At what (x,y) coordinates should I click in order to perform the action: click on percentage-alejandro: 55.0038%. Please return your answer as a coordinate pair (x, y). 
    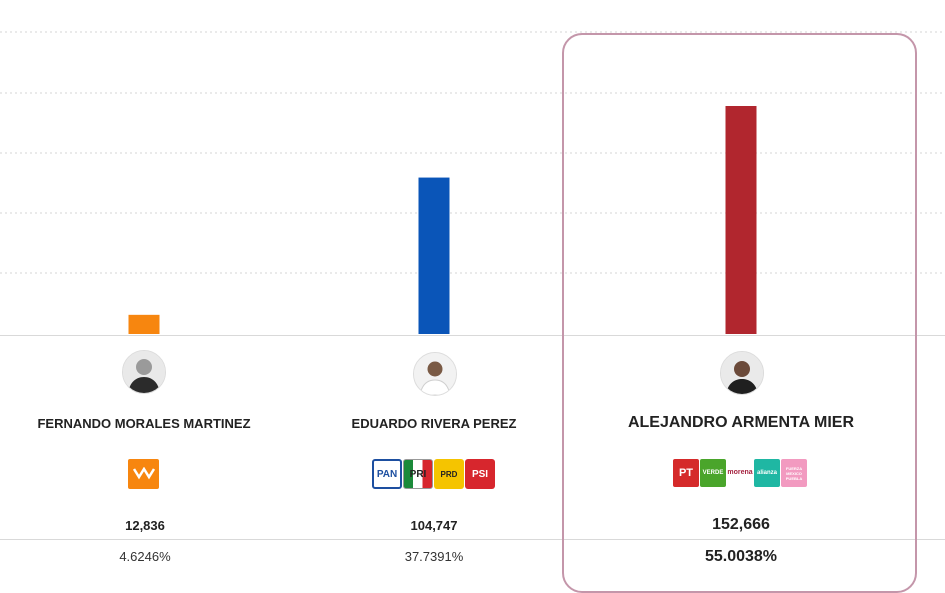
    Looking at the image, I should click on (741, 556).